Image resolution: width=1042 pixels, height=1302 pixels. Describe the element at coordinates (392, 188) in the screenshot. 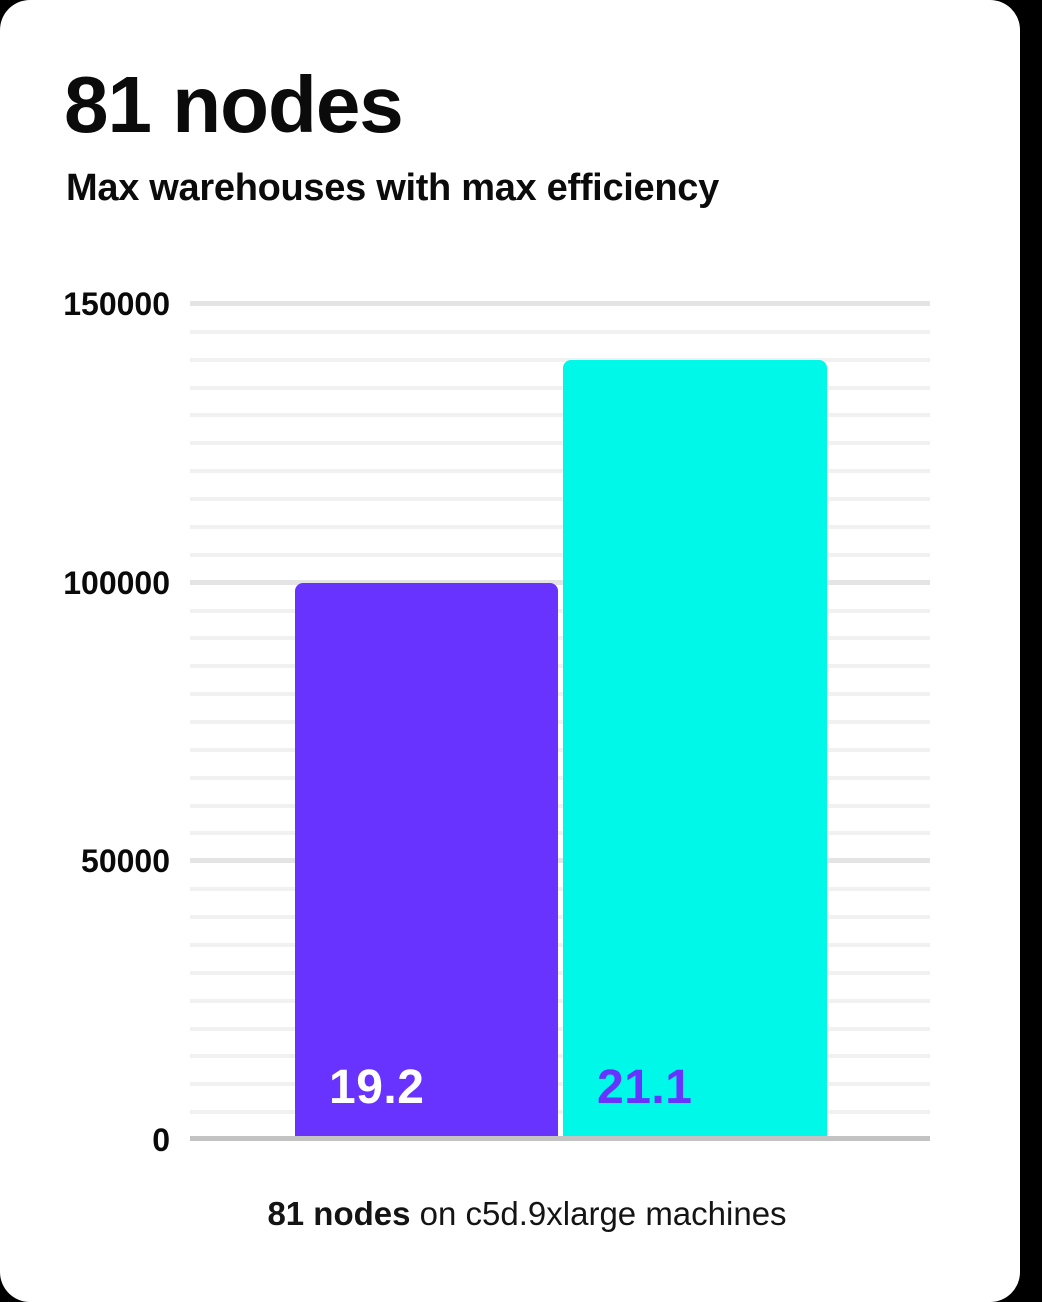

I see `page-subtitle: Max warehouses with max efficiency` at that location.